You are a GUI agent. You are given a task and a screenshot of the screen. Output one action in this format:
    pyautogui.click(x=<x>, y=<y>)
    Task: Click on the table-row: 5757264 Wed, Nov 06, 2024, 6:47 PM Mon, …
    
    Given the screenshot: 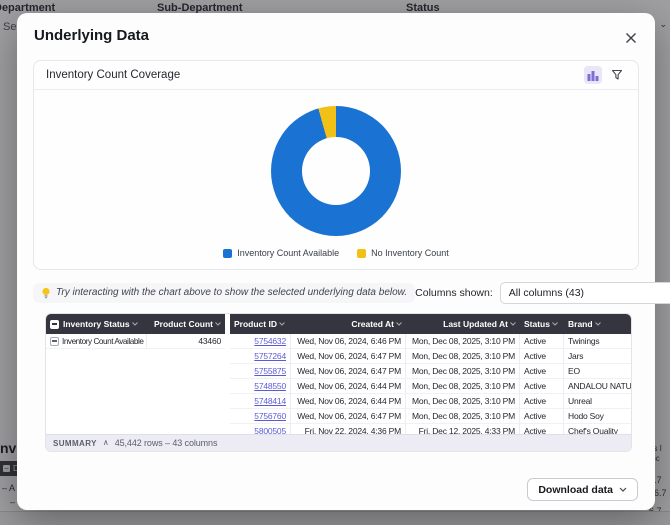 What is the action you would take?
    pyautogui.click(x=338, y=356)
    